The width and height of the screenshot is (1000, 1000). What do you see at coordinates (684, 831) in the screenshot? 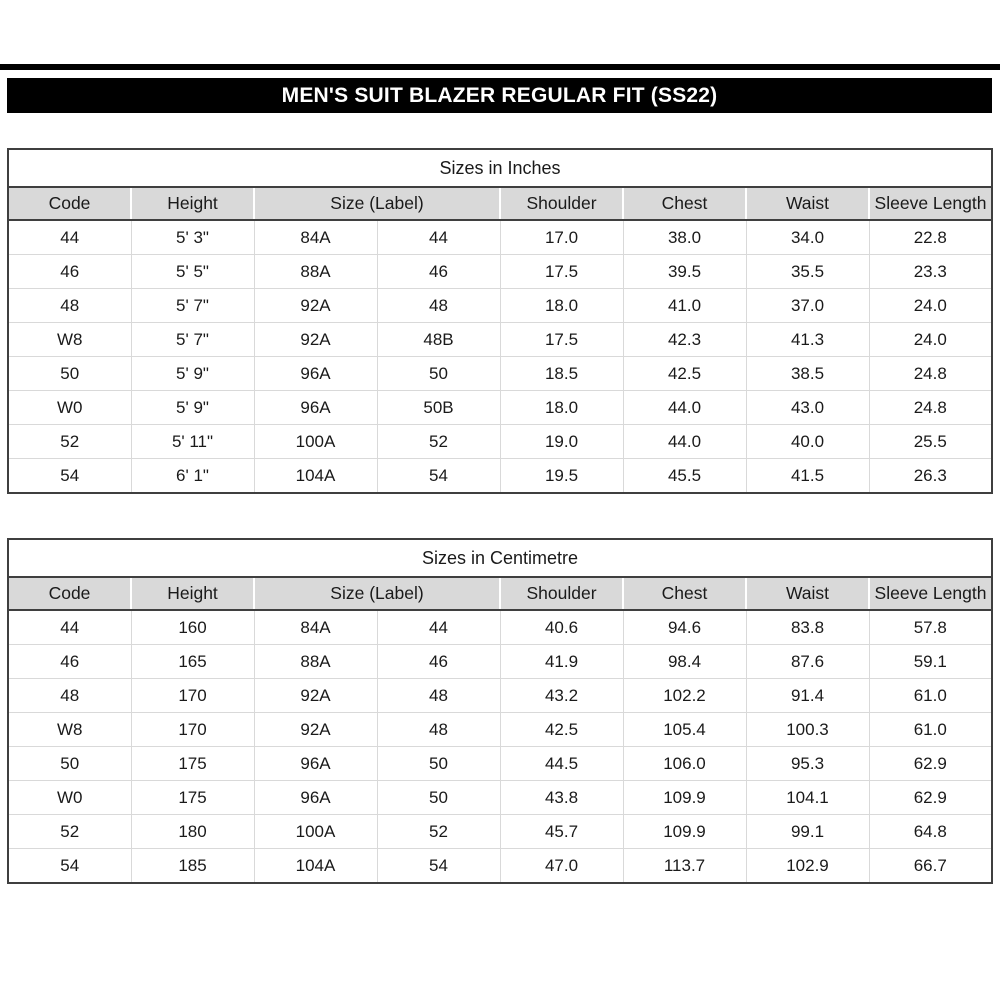
I see `cell: 109.9` at bounding box center [684, 831].